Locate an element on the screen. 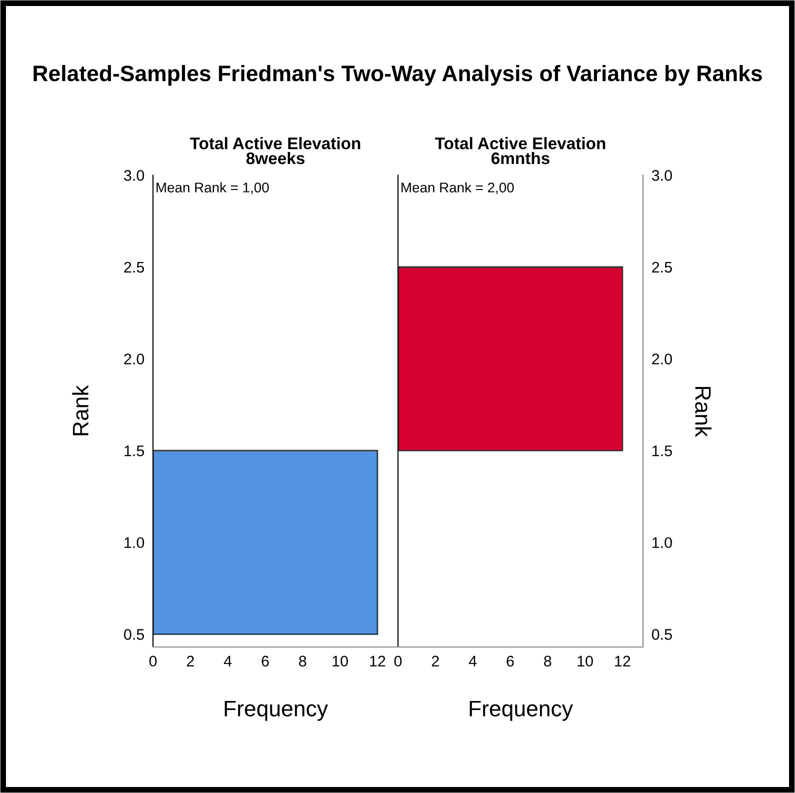 The height and width of the screenshot is (793, 795). annotation: Mean Rank = 2,00 is located at coordinates (458, 188).